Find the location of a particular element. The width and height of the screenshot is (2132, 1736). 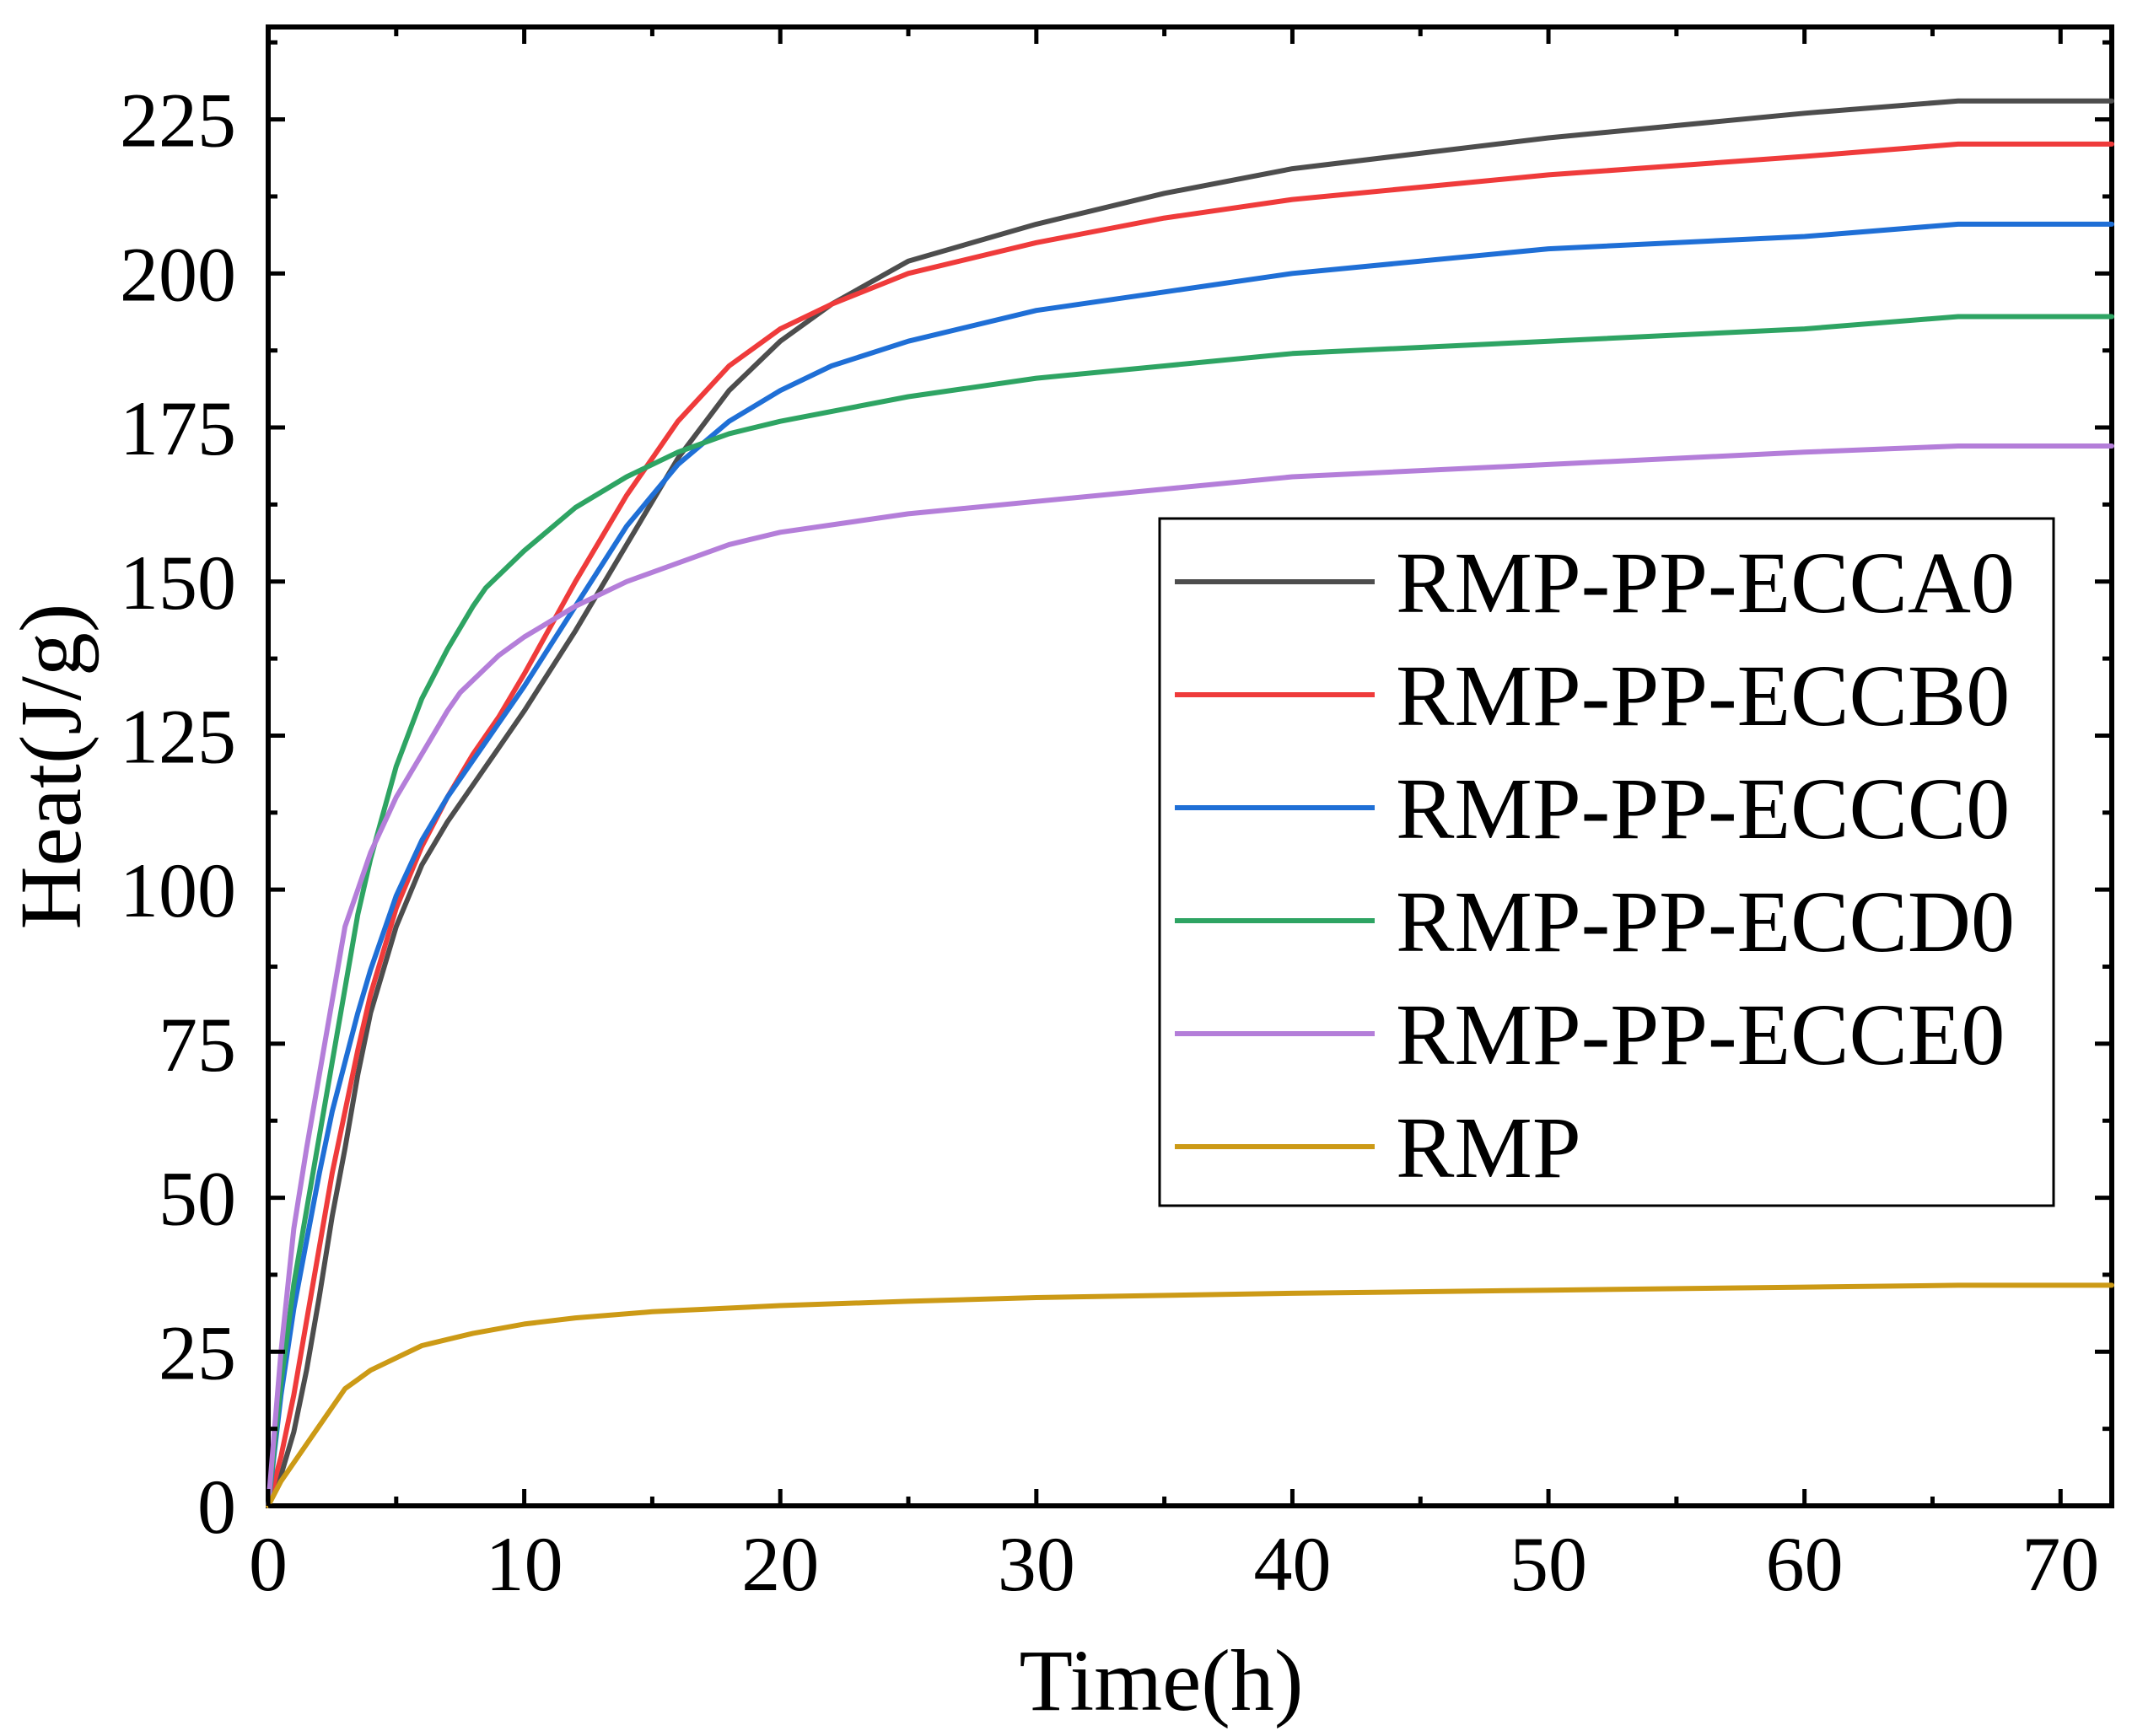

y-tick-label: 175 is located at coordinates (178, 428).